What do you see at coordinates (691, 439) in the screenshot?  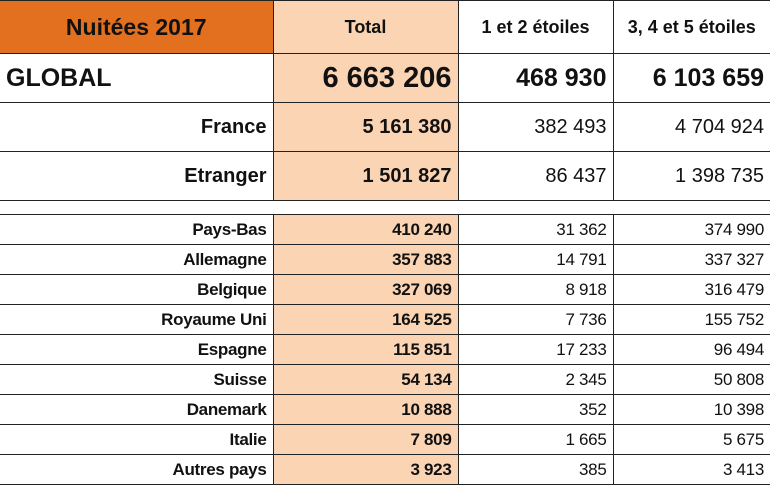 I see `stars-3-5-cell: 5 675` at bounding box center [691, 439].